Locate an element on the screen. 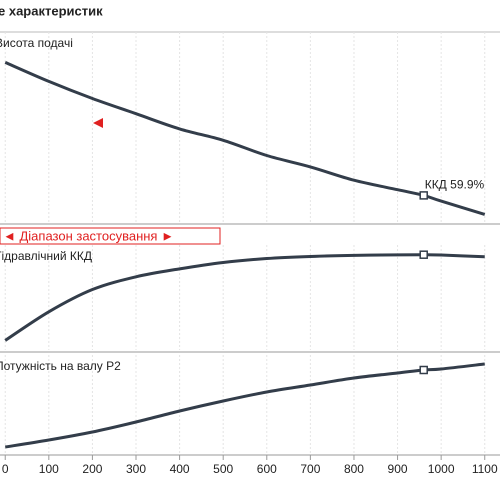 The width and height of the screenshot is (500, 500). x-tick-label: 800 is located at coordinates (354, 469).